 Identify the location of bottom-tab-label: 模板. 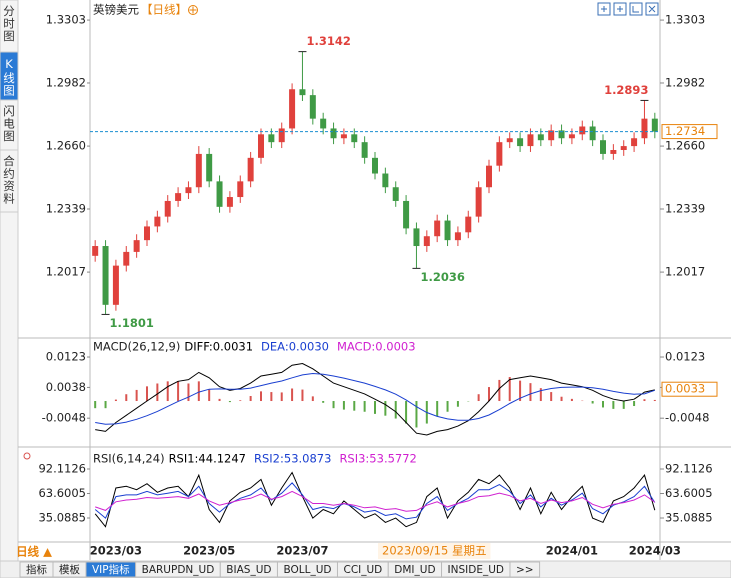
(69, 569).